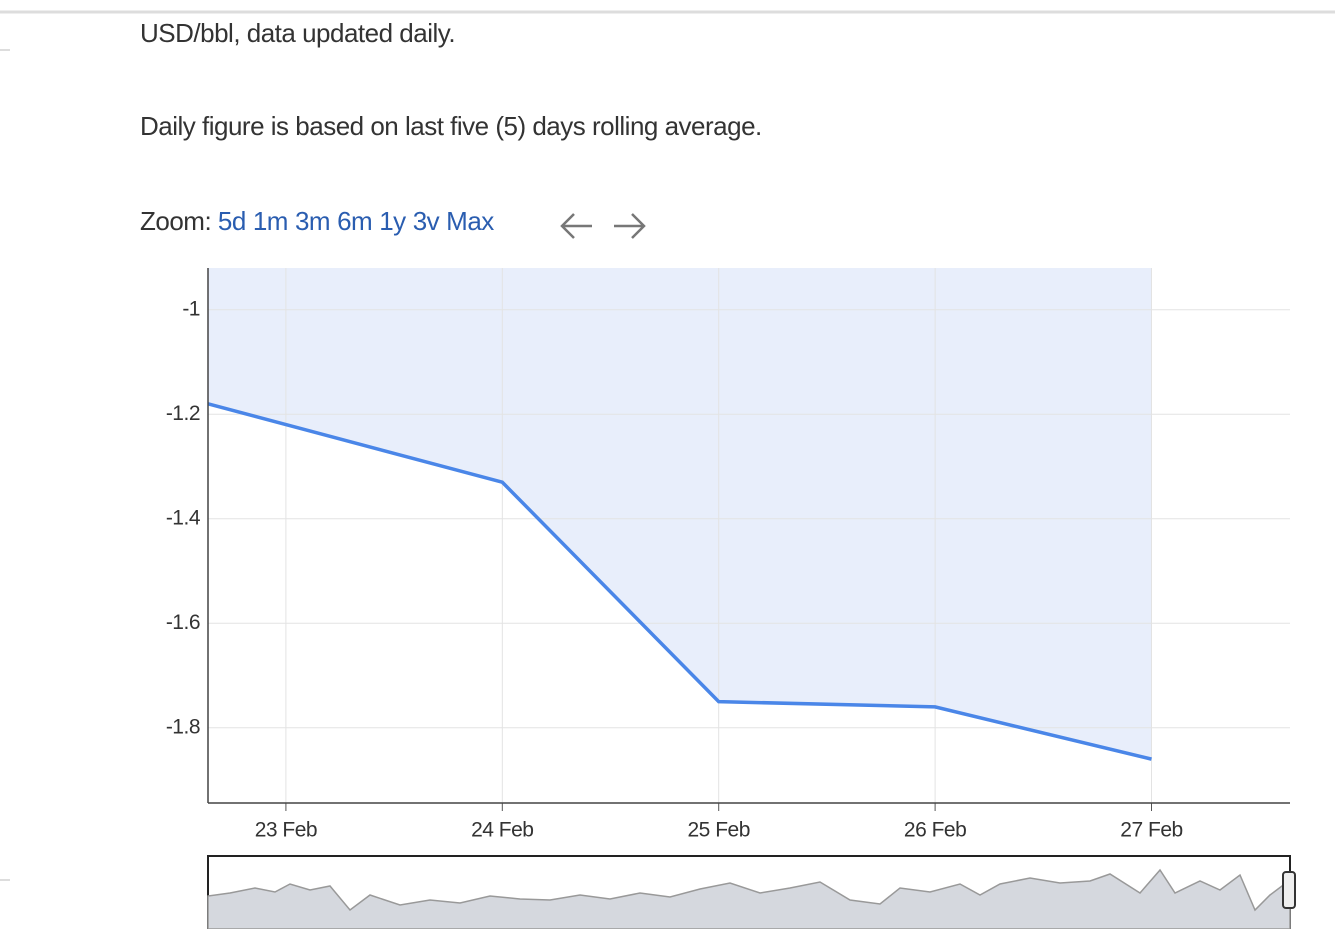  Describe the element at coordinates (603, 226) in the screenshot. I see `nav-arrows` at that location.